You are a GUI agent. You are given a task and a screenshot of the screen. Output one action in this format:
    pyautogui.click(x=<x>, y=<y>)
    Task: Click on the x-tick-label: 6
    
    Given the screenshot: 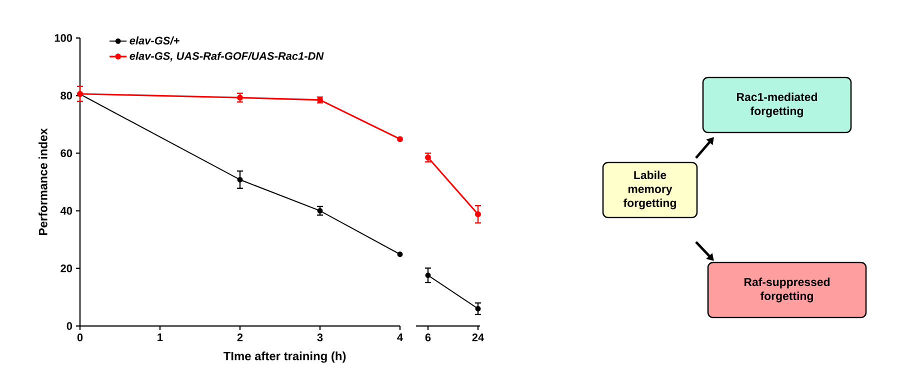 What is the action you would take?
    pyautogui.click(x=428, y=338)
    